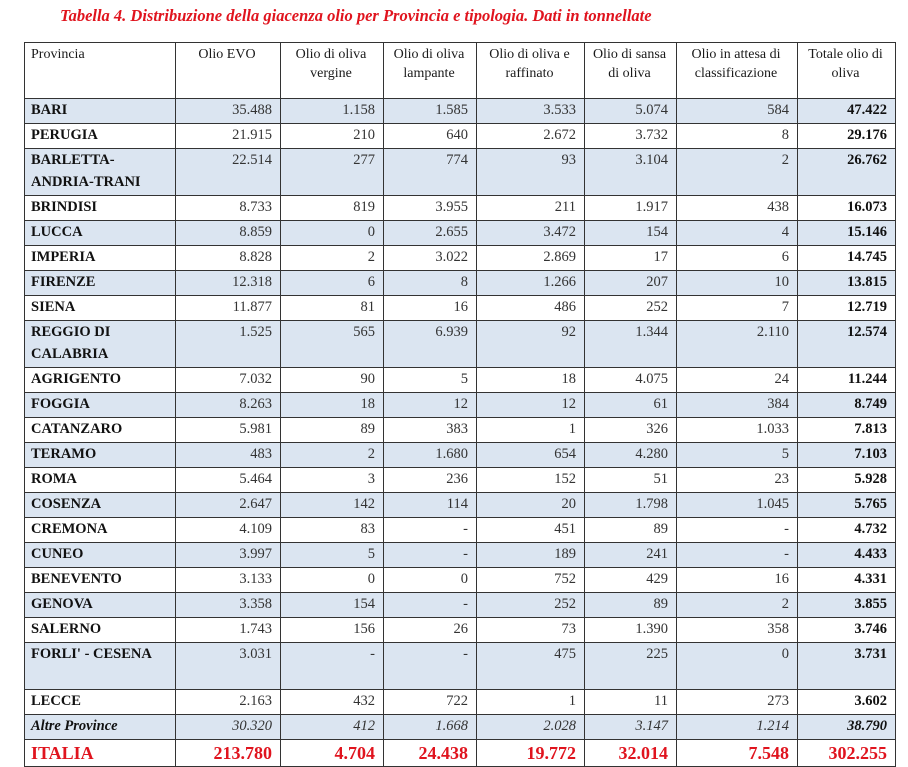 Image resolution: width=908 pixels, height=767 pixels. Describe the element at coordinates (332, 555) in the screenshot. I see `cell-olio-vergine: 5` at that location.